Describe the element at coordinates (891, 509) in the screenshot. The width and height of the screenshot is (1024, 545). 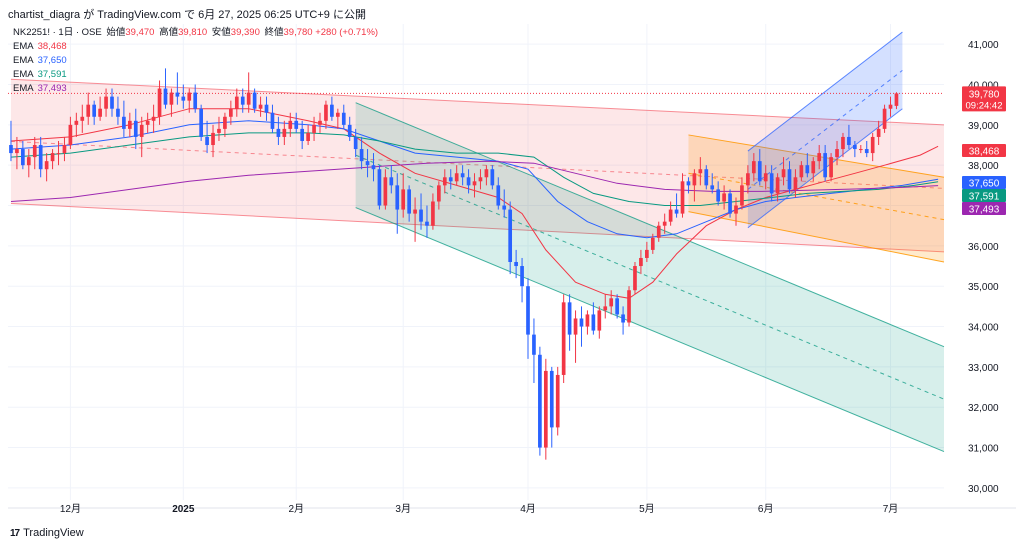
I see `x-tick-label: 7月` at that location.